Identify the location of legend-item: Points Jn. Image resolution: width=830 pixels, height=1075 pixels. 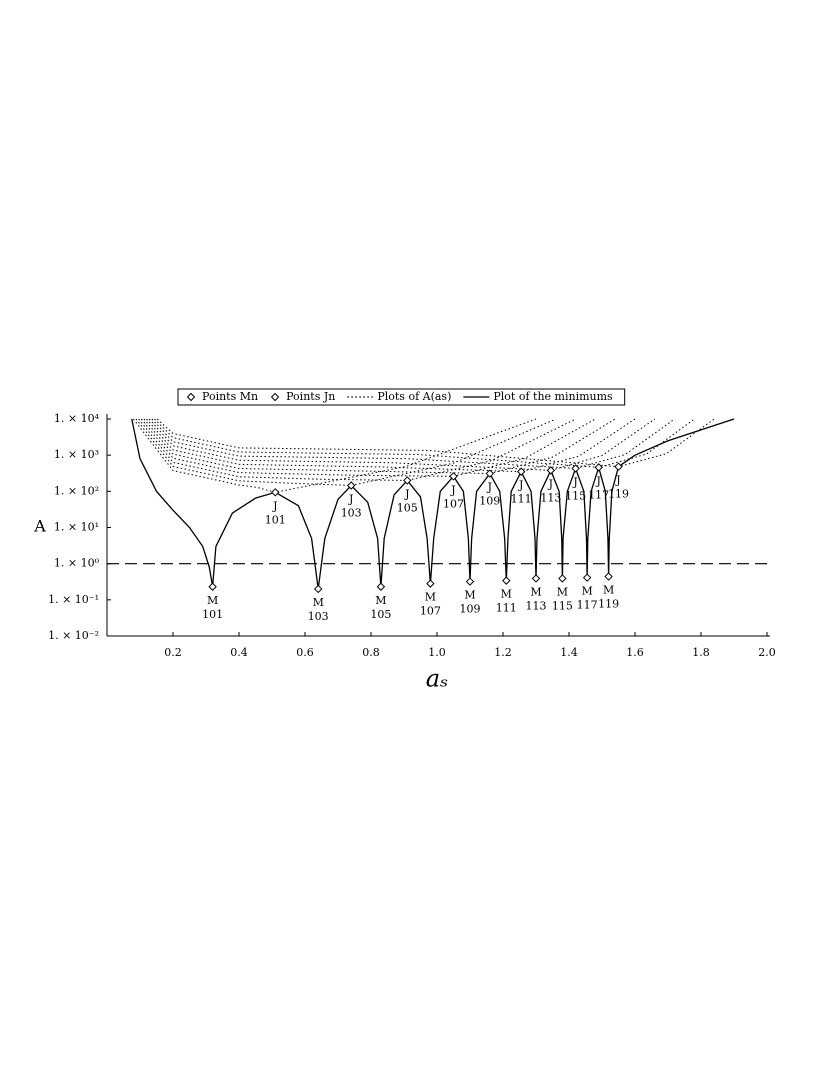
(302, 396).